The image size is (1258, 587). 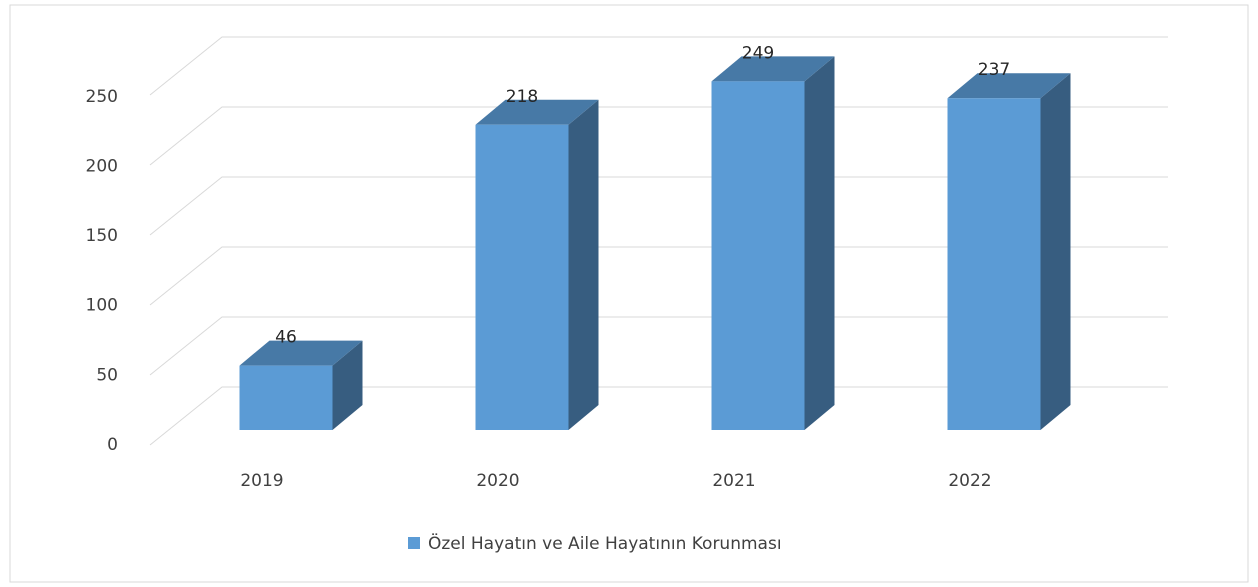 I want to click on legend-swatch, so click(x=414, y=543).